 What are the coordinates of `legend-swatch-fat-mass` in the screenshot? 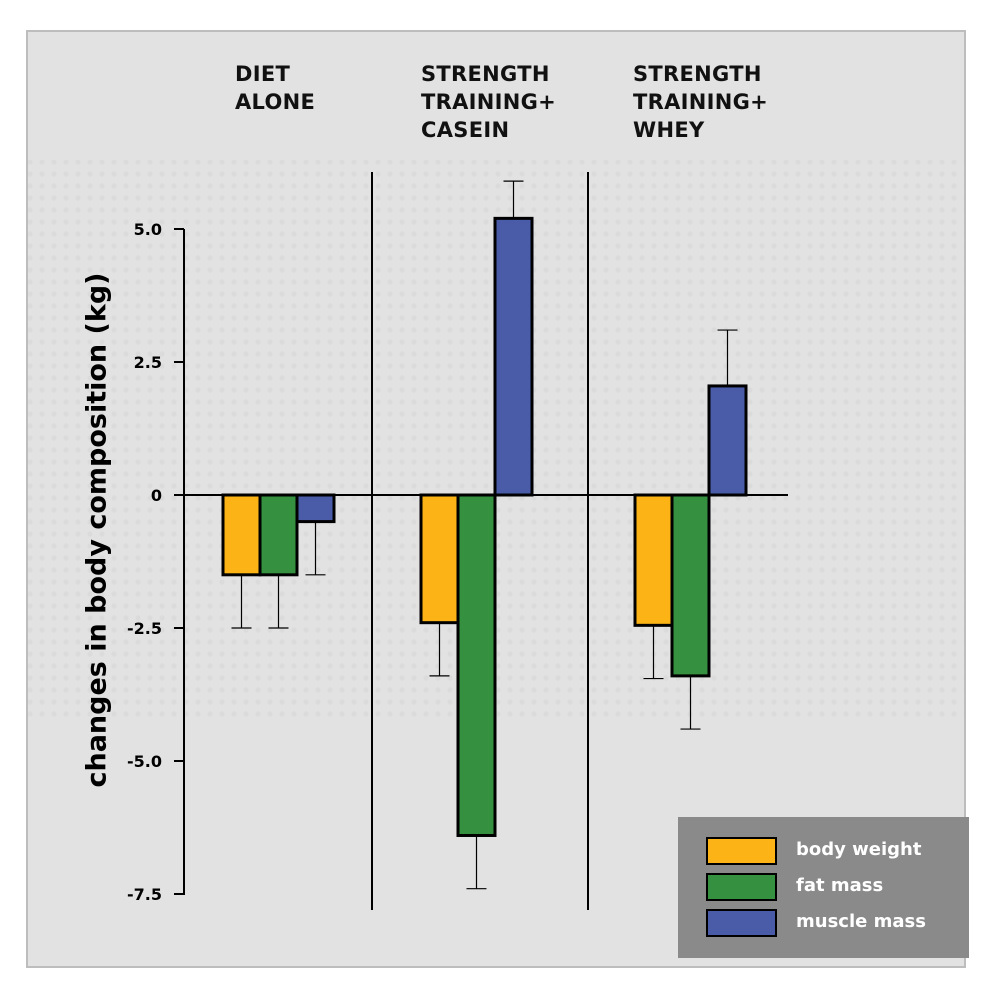 It's located at (741, 887).